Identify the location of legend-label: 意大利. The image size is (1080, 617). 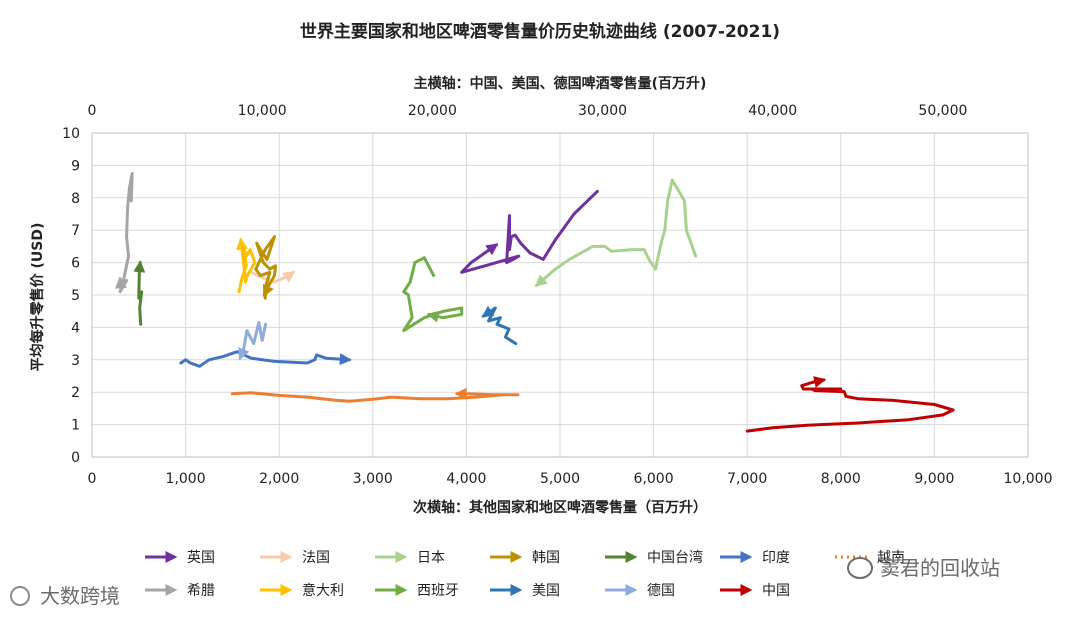
(323, 590).